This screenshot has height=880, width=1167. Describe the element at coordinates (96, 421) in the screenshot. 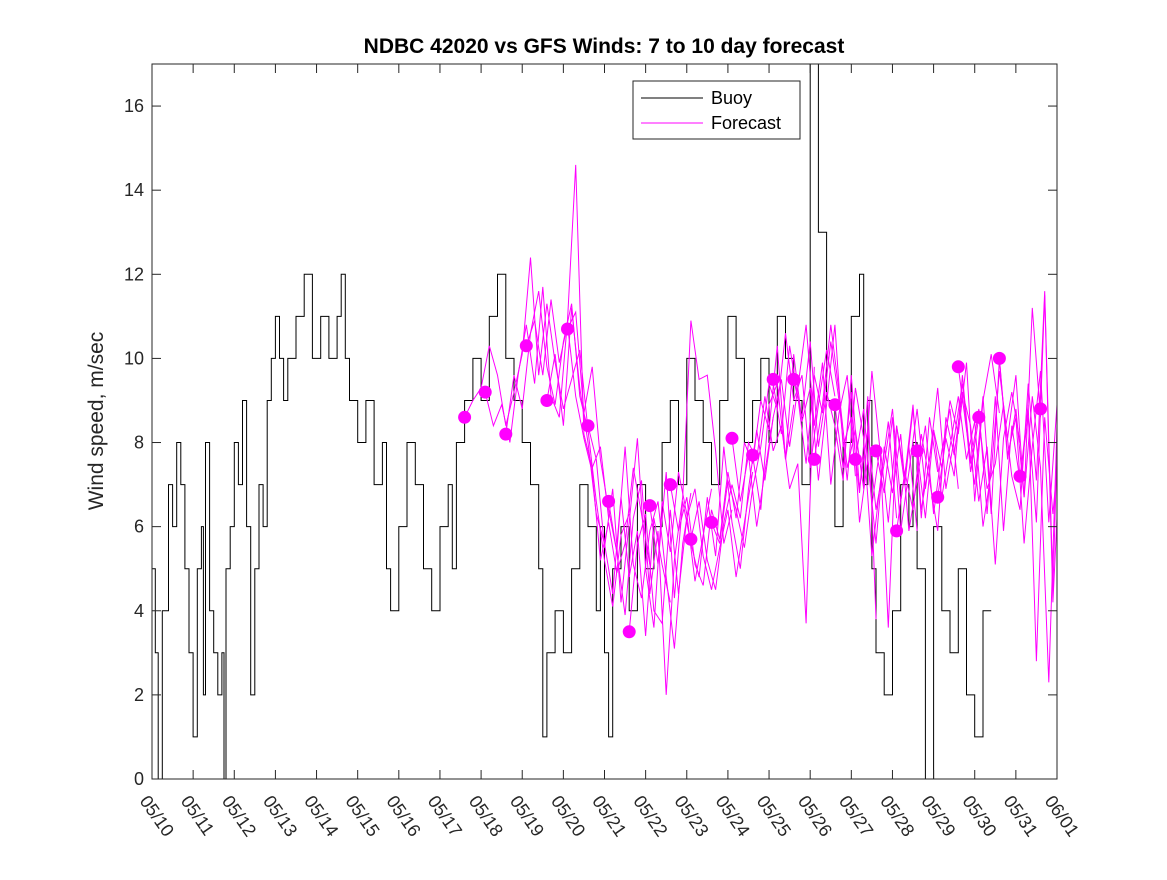

I see `y-axis-label: Wind speed, m/sec` at that location.